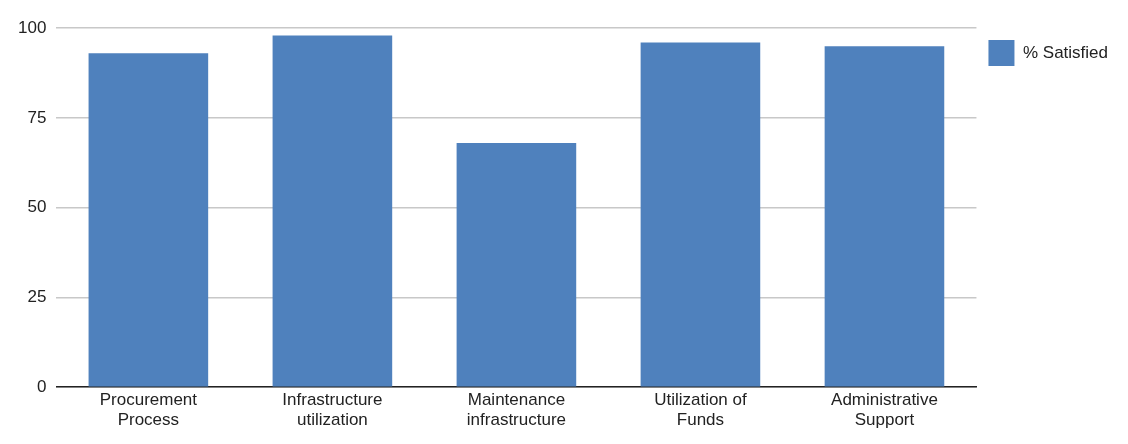  I want to click on x-tick-label: Administrative Support, so click(884, 410).